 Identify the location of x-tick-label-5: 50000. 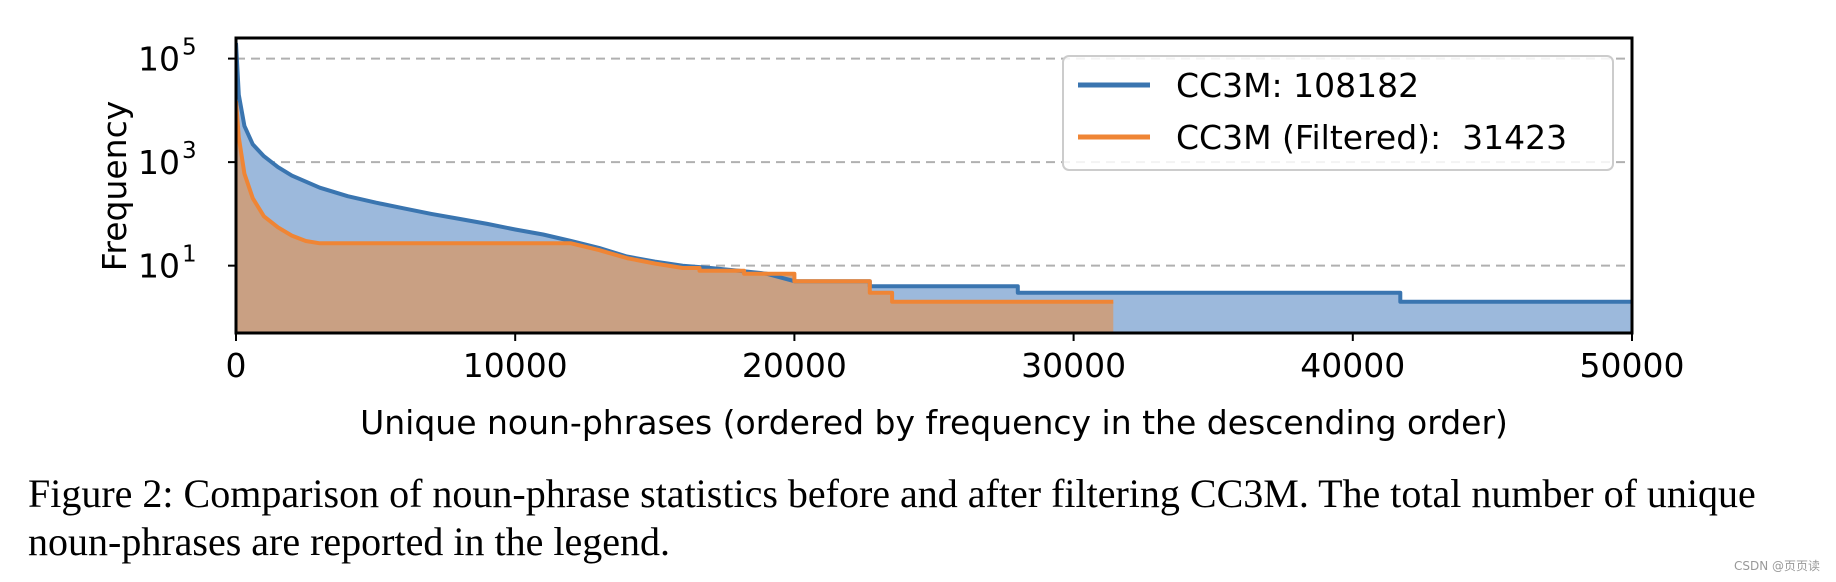
(1632, 365).